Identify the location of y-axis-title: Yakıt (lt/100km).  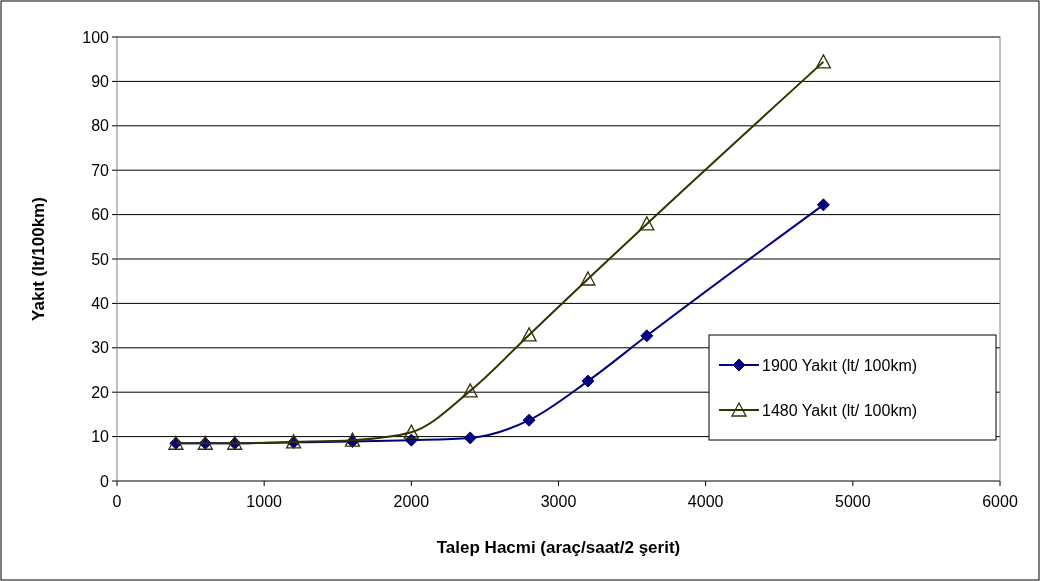
(38, 259).